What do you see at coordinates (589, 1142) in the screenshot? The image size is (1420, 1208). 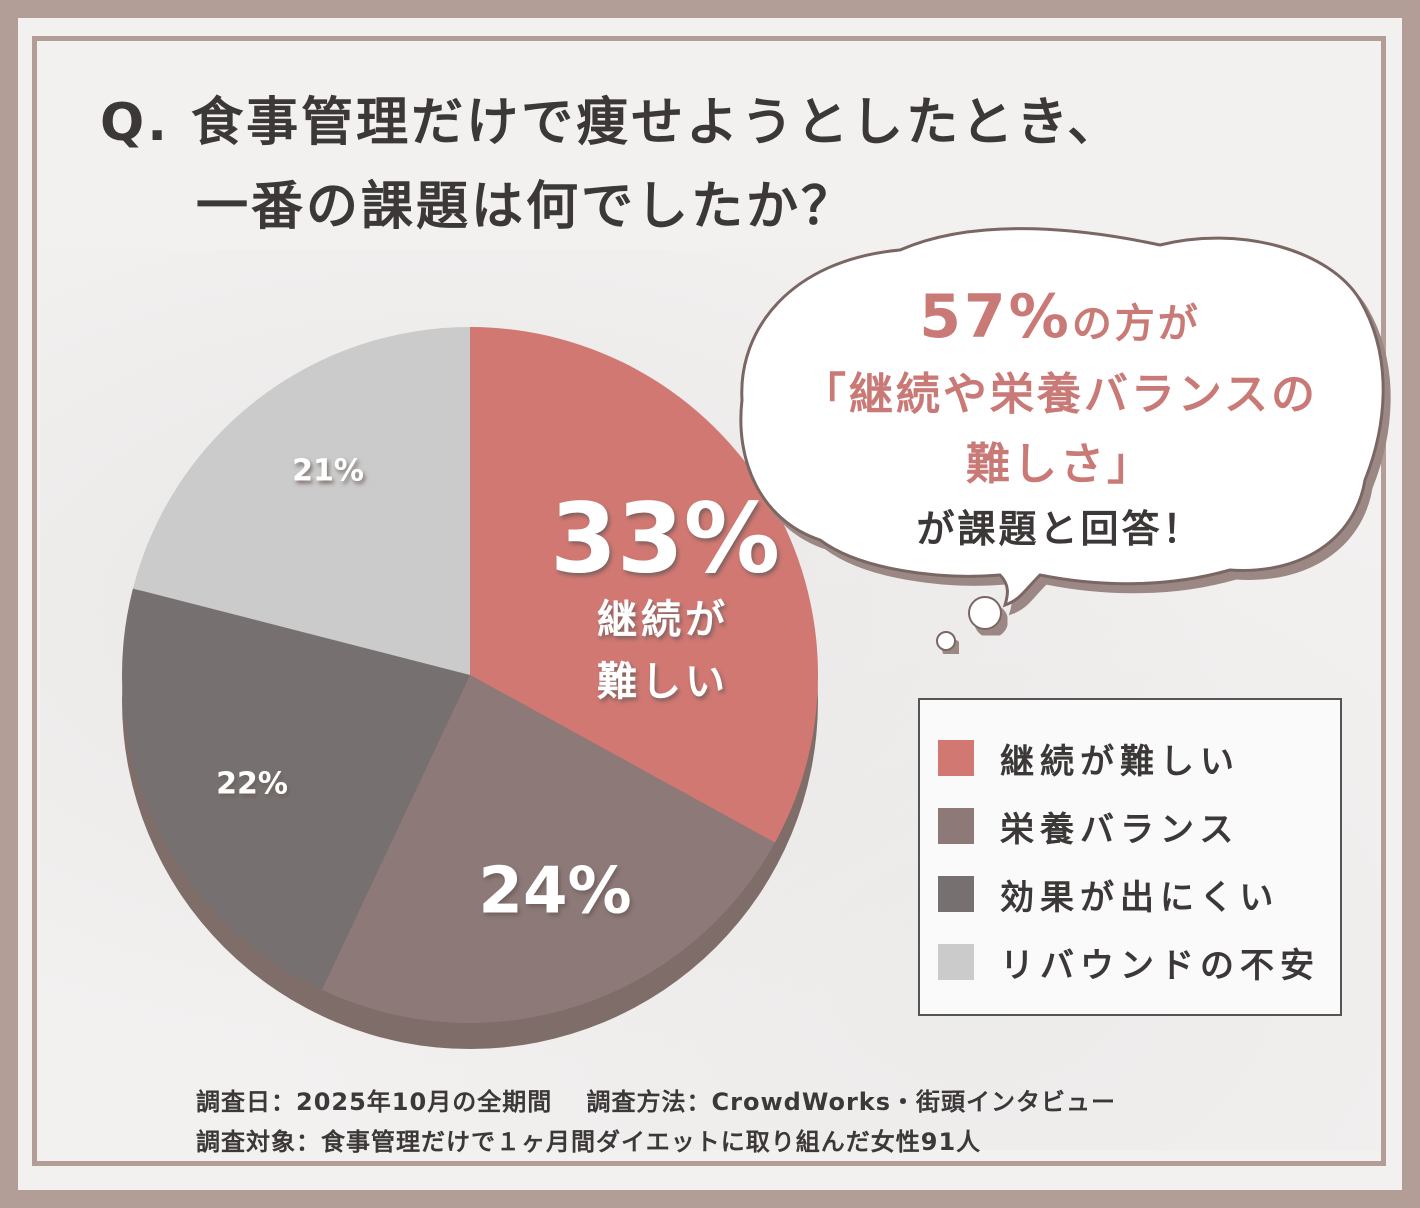 I see `survey-info-line-2: 調査対象：食事管理だけで１ヶ月間ダイエットに取り組んだ女性91人` at bounding box center [589, 1142].